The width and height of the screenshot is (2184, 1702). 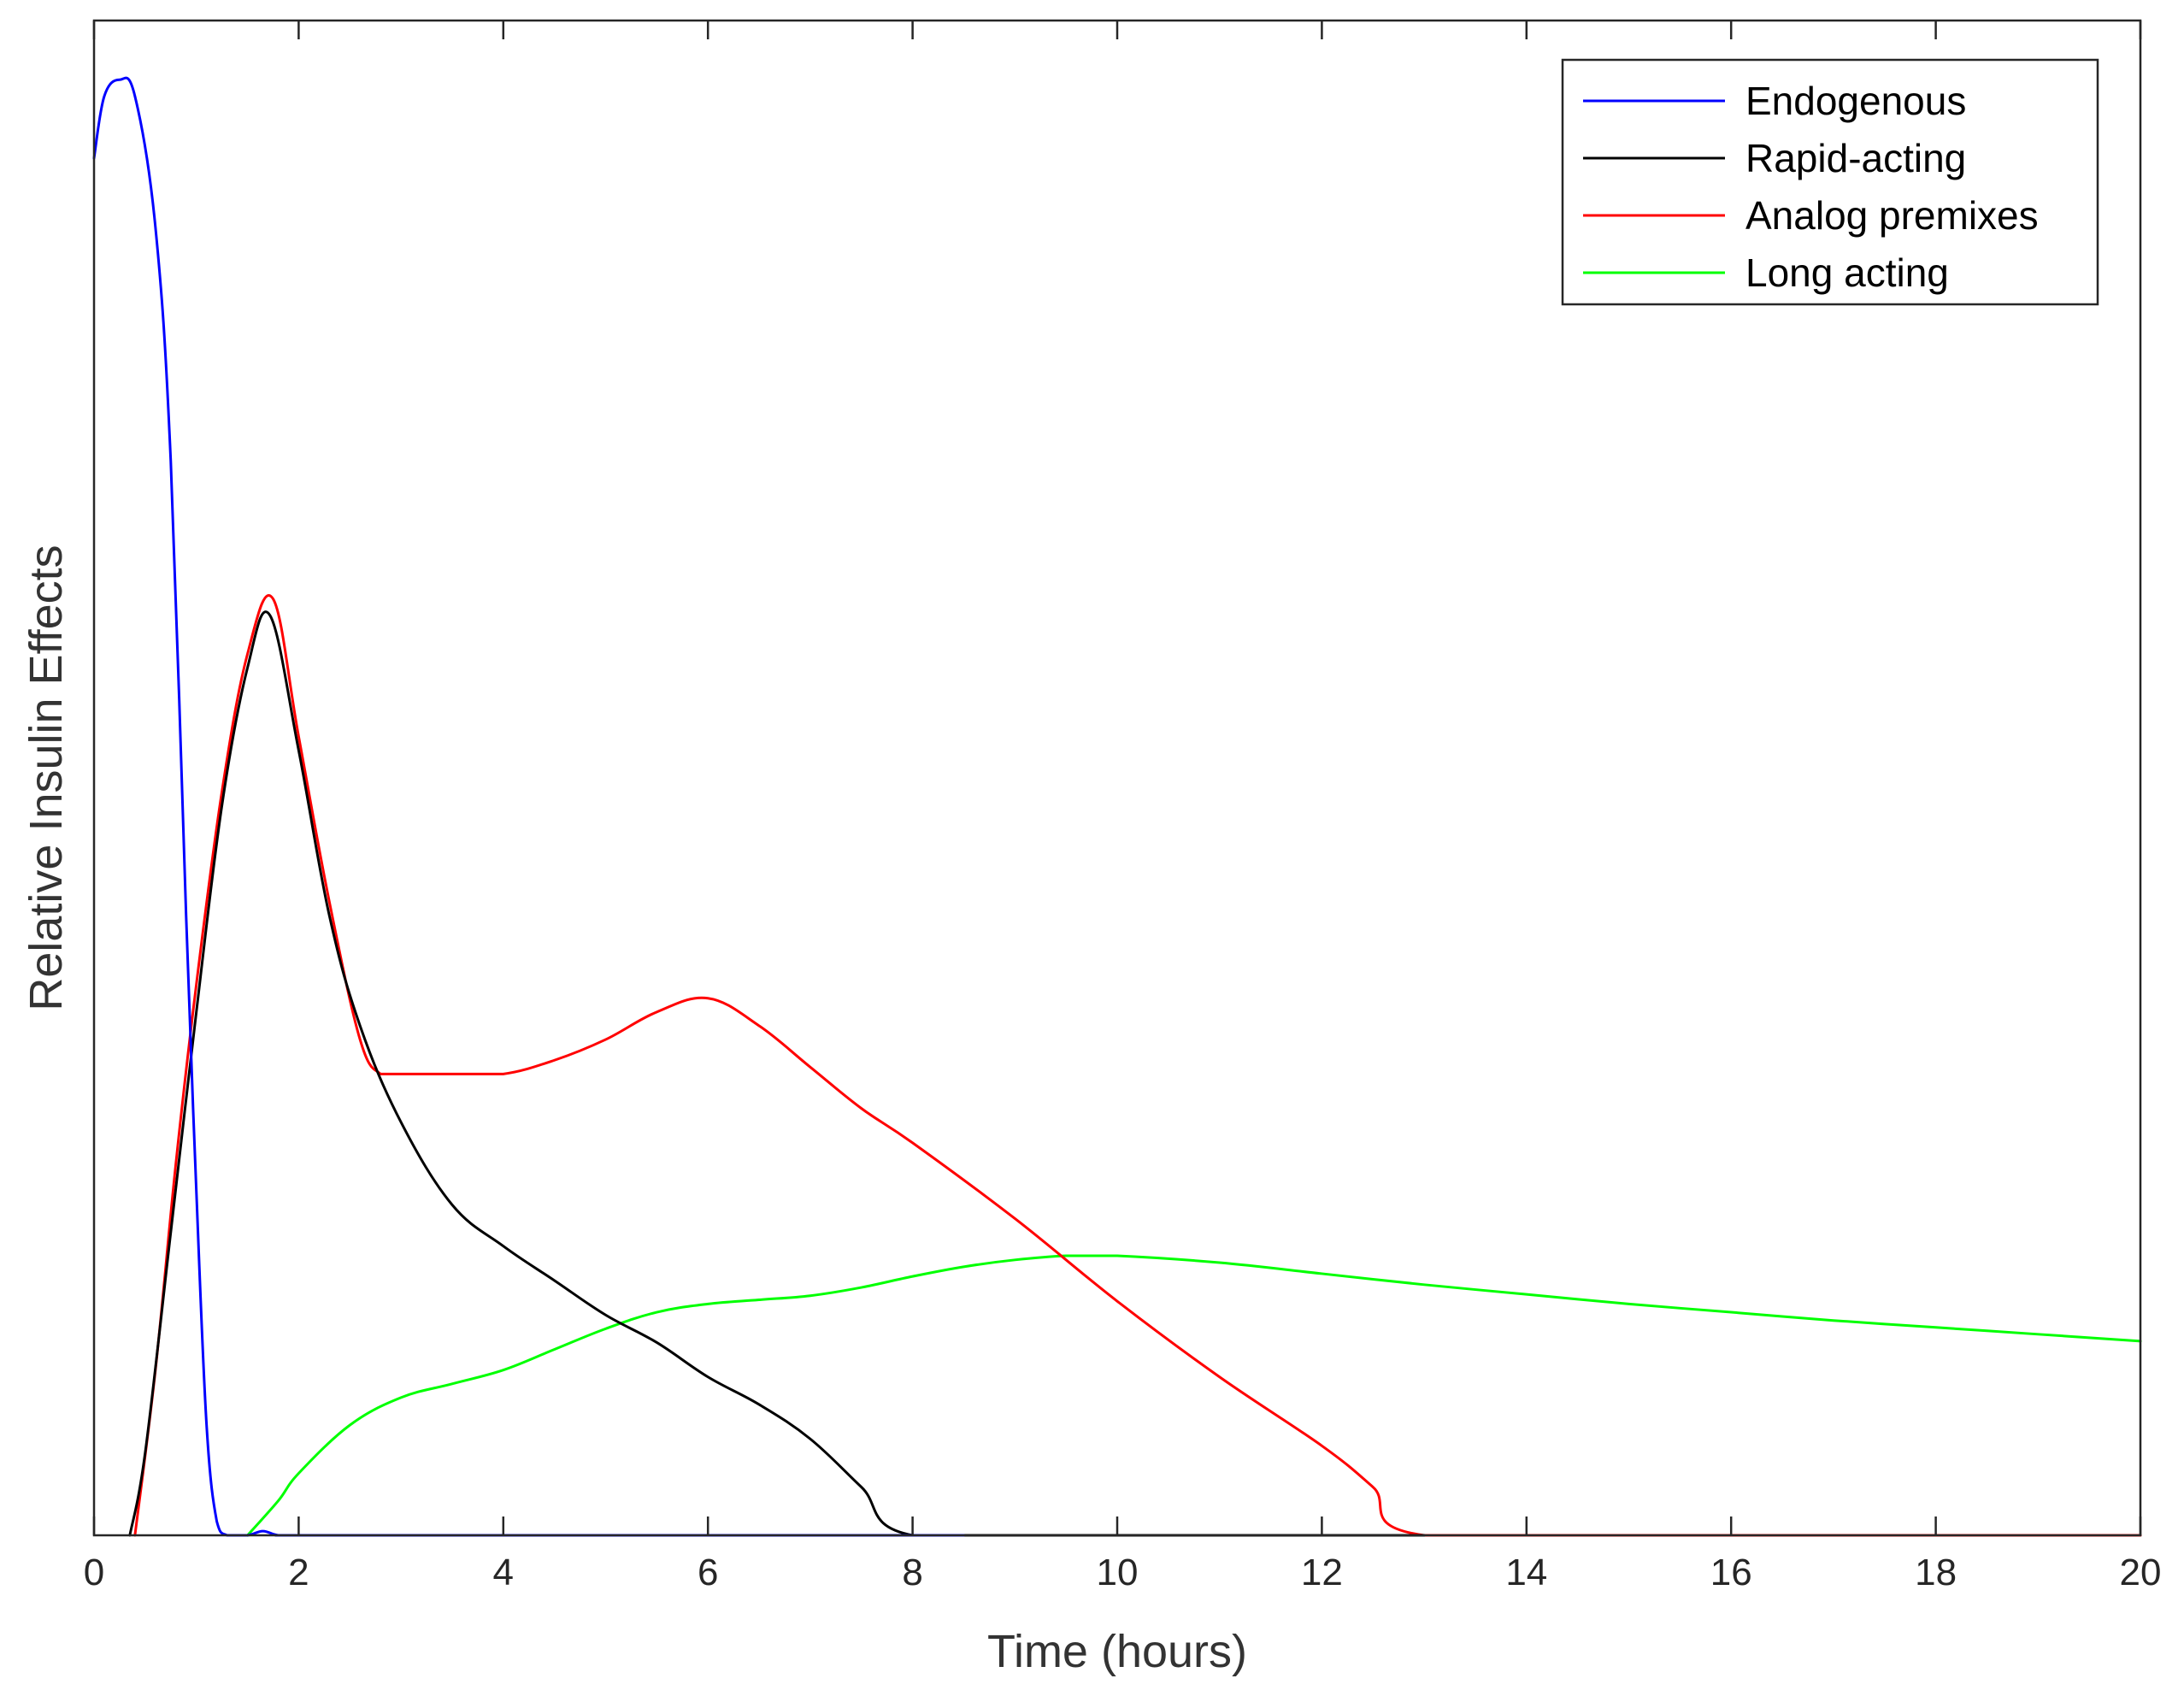 What do you see at coordinates (1936, 1572) in the screenshot?
I see `x-tick-label: 18` at bounding box center [1936, 1572].